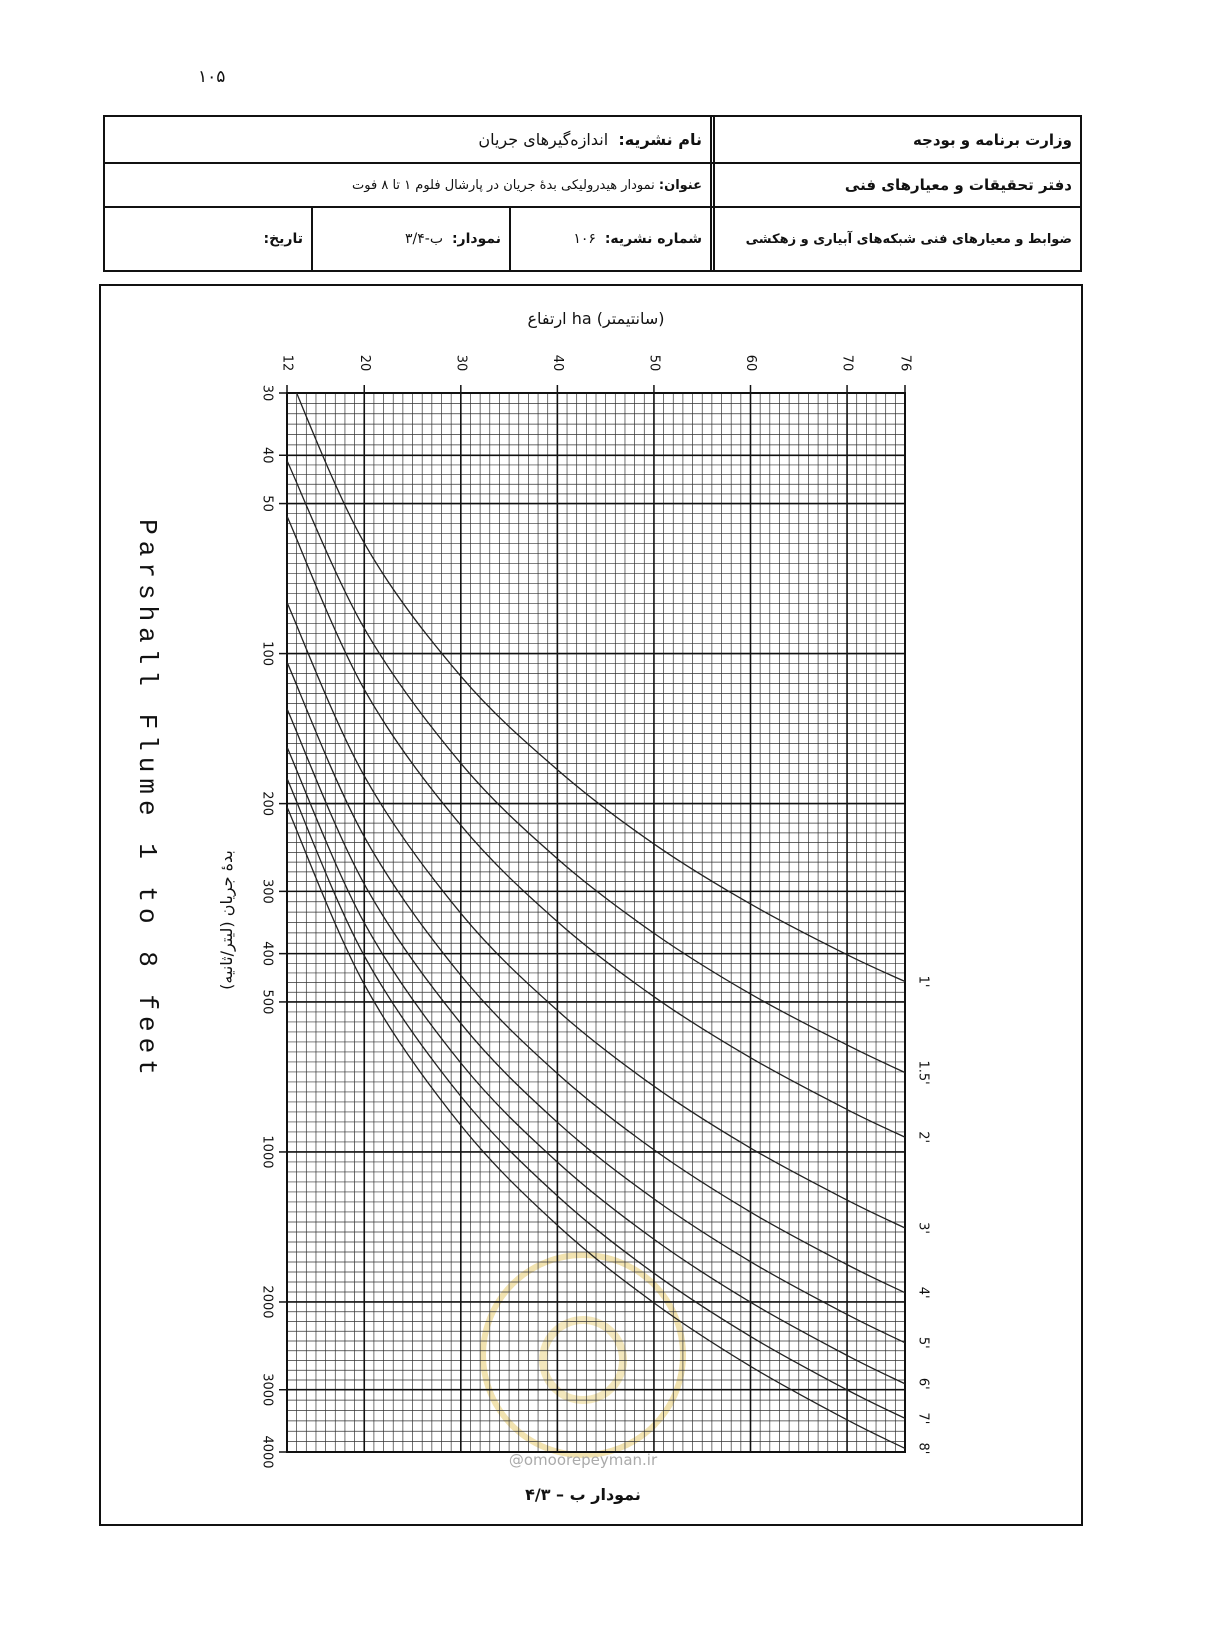 This screenshot has width=1228, height=1644. Describe the element at coordinates (905, 363) in the screenshot. I see `x-tick-label: 76` at that location.